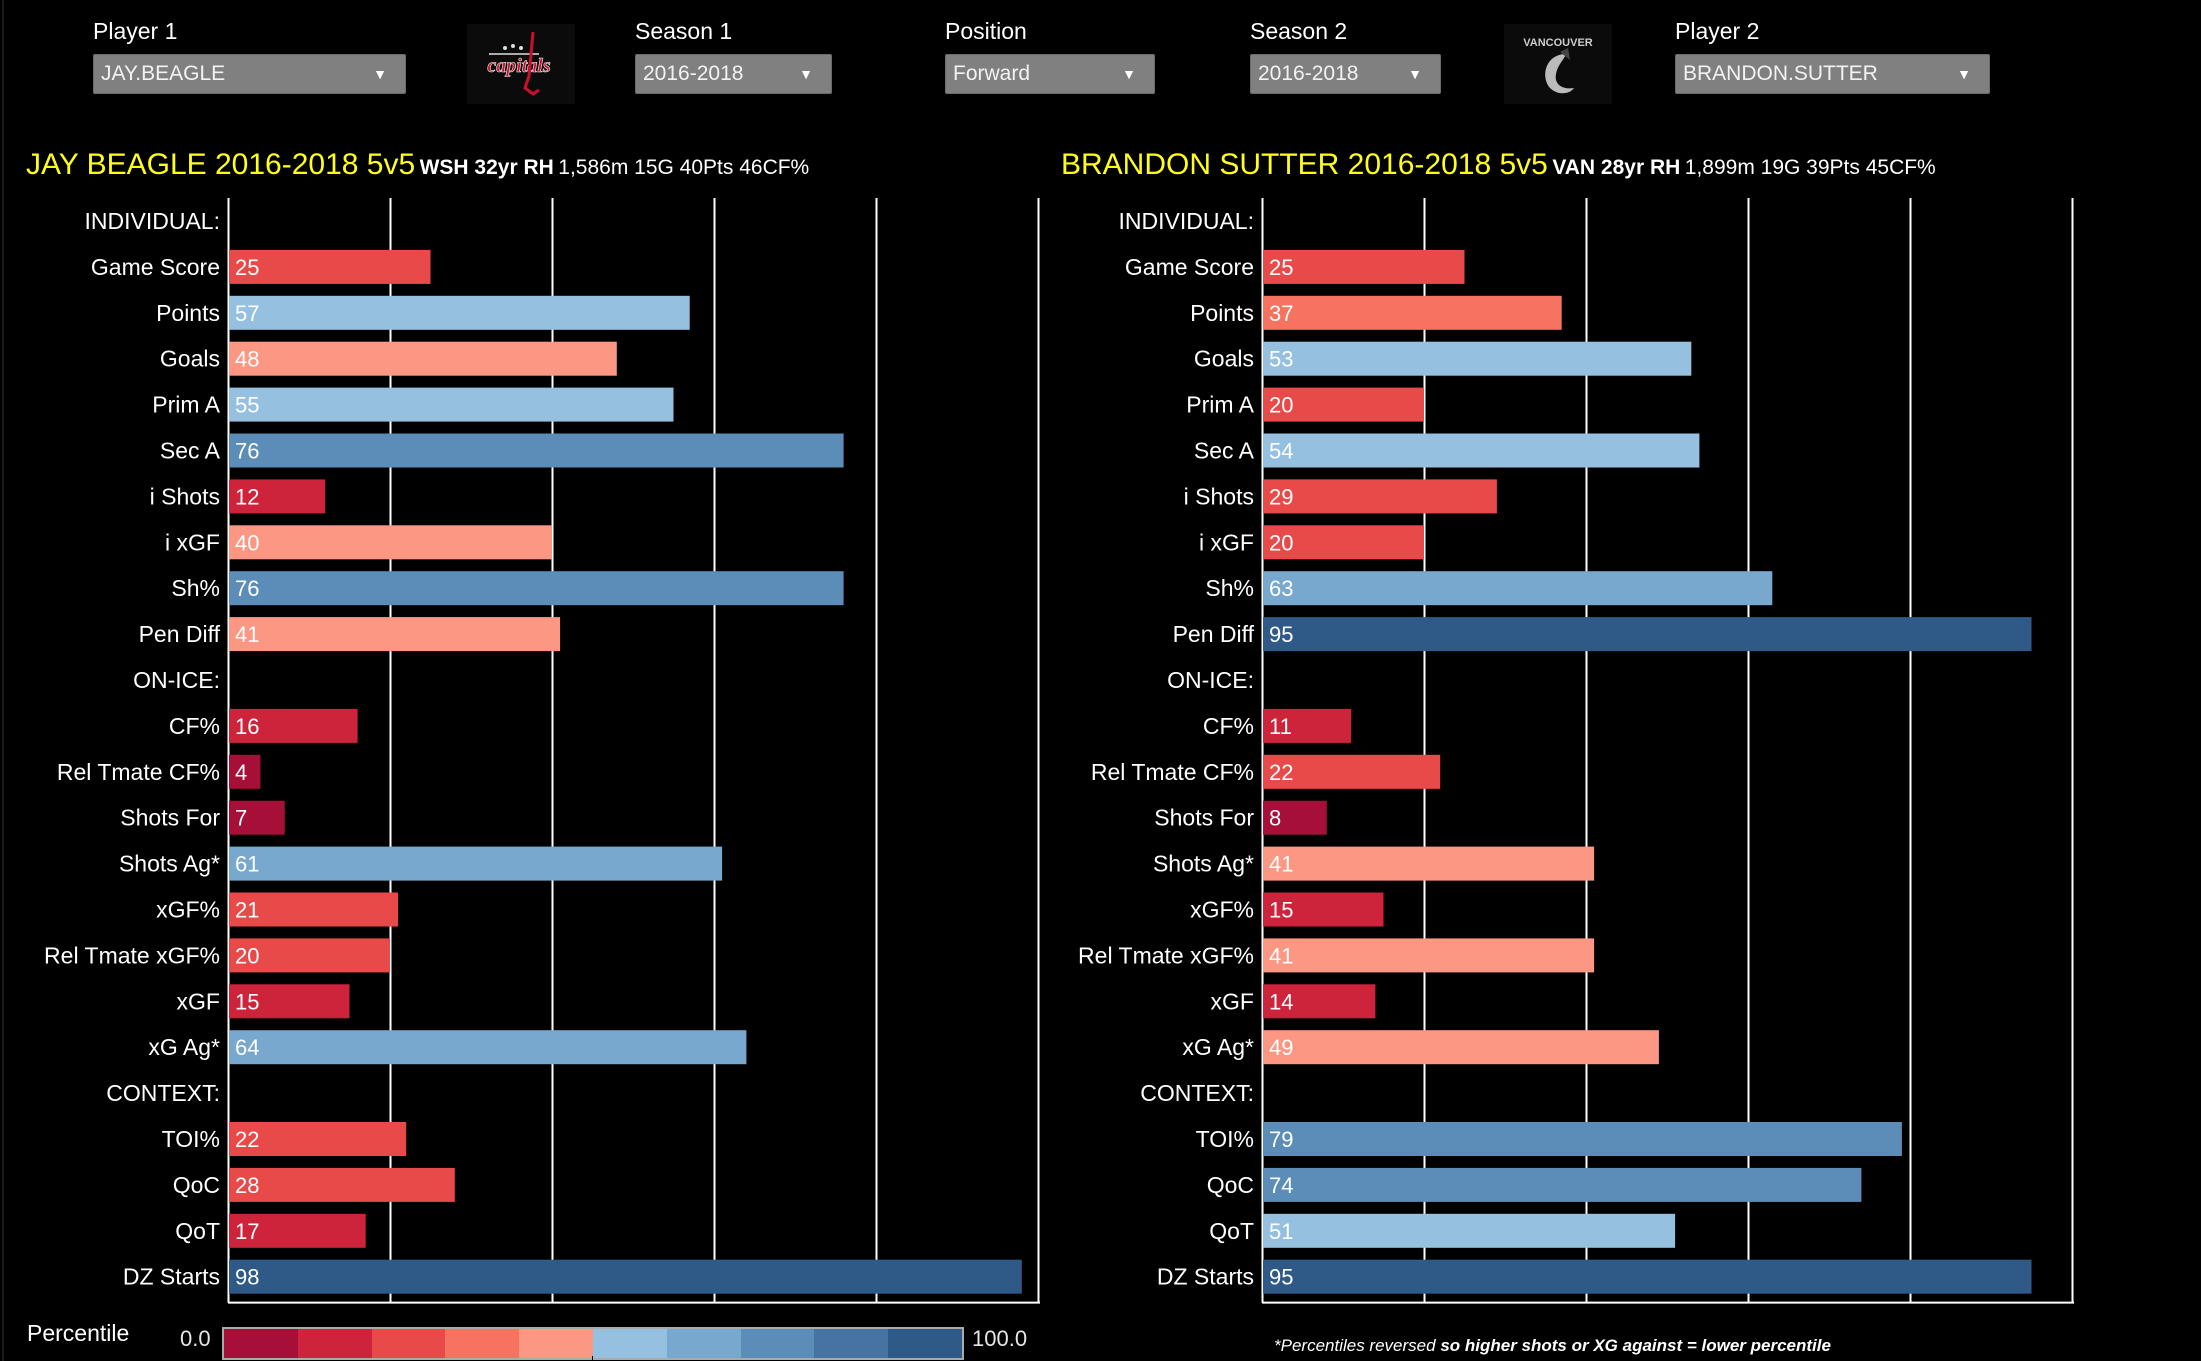 This screenshot has height=1361, width=2201. I want to click on bar-value-label: 63, so click(1281, 588).